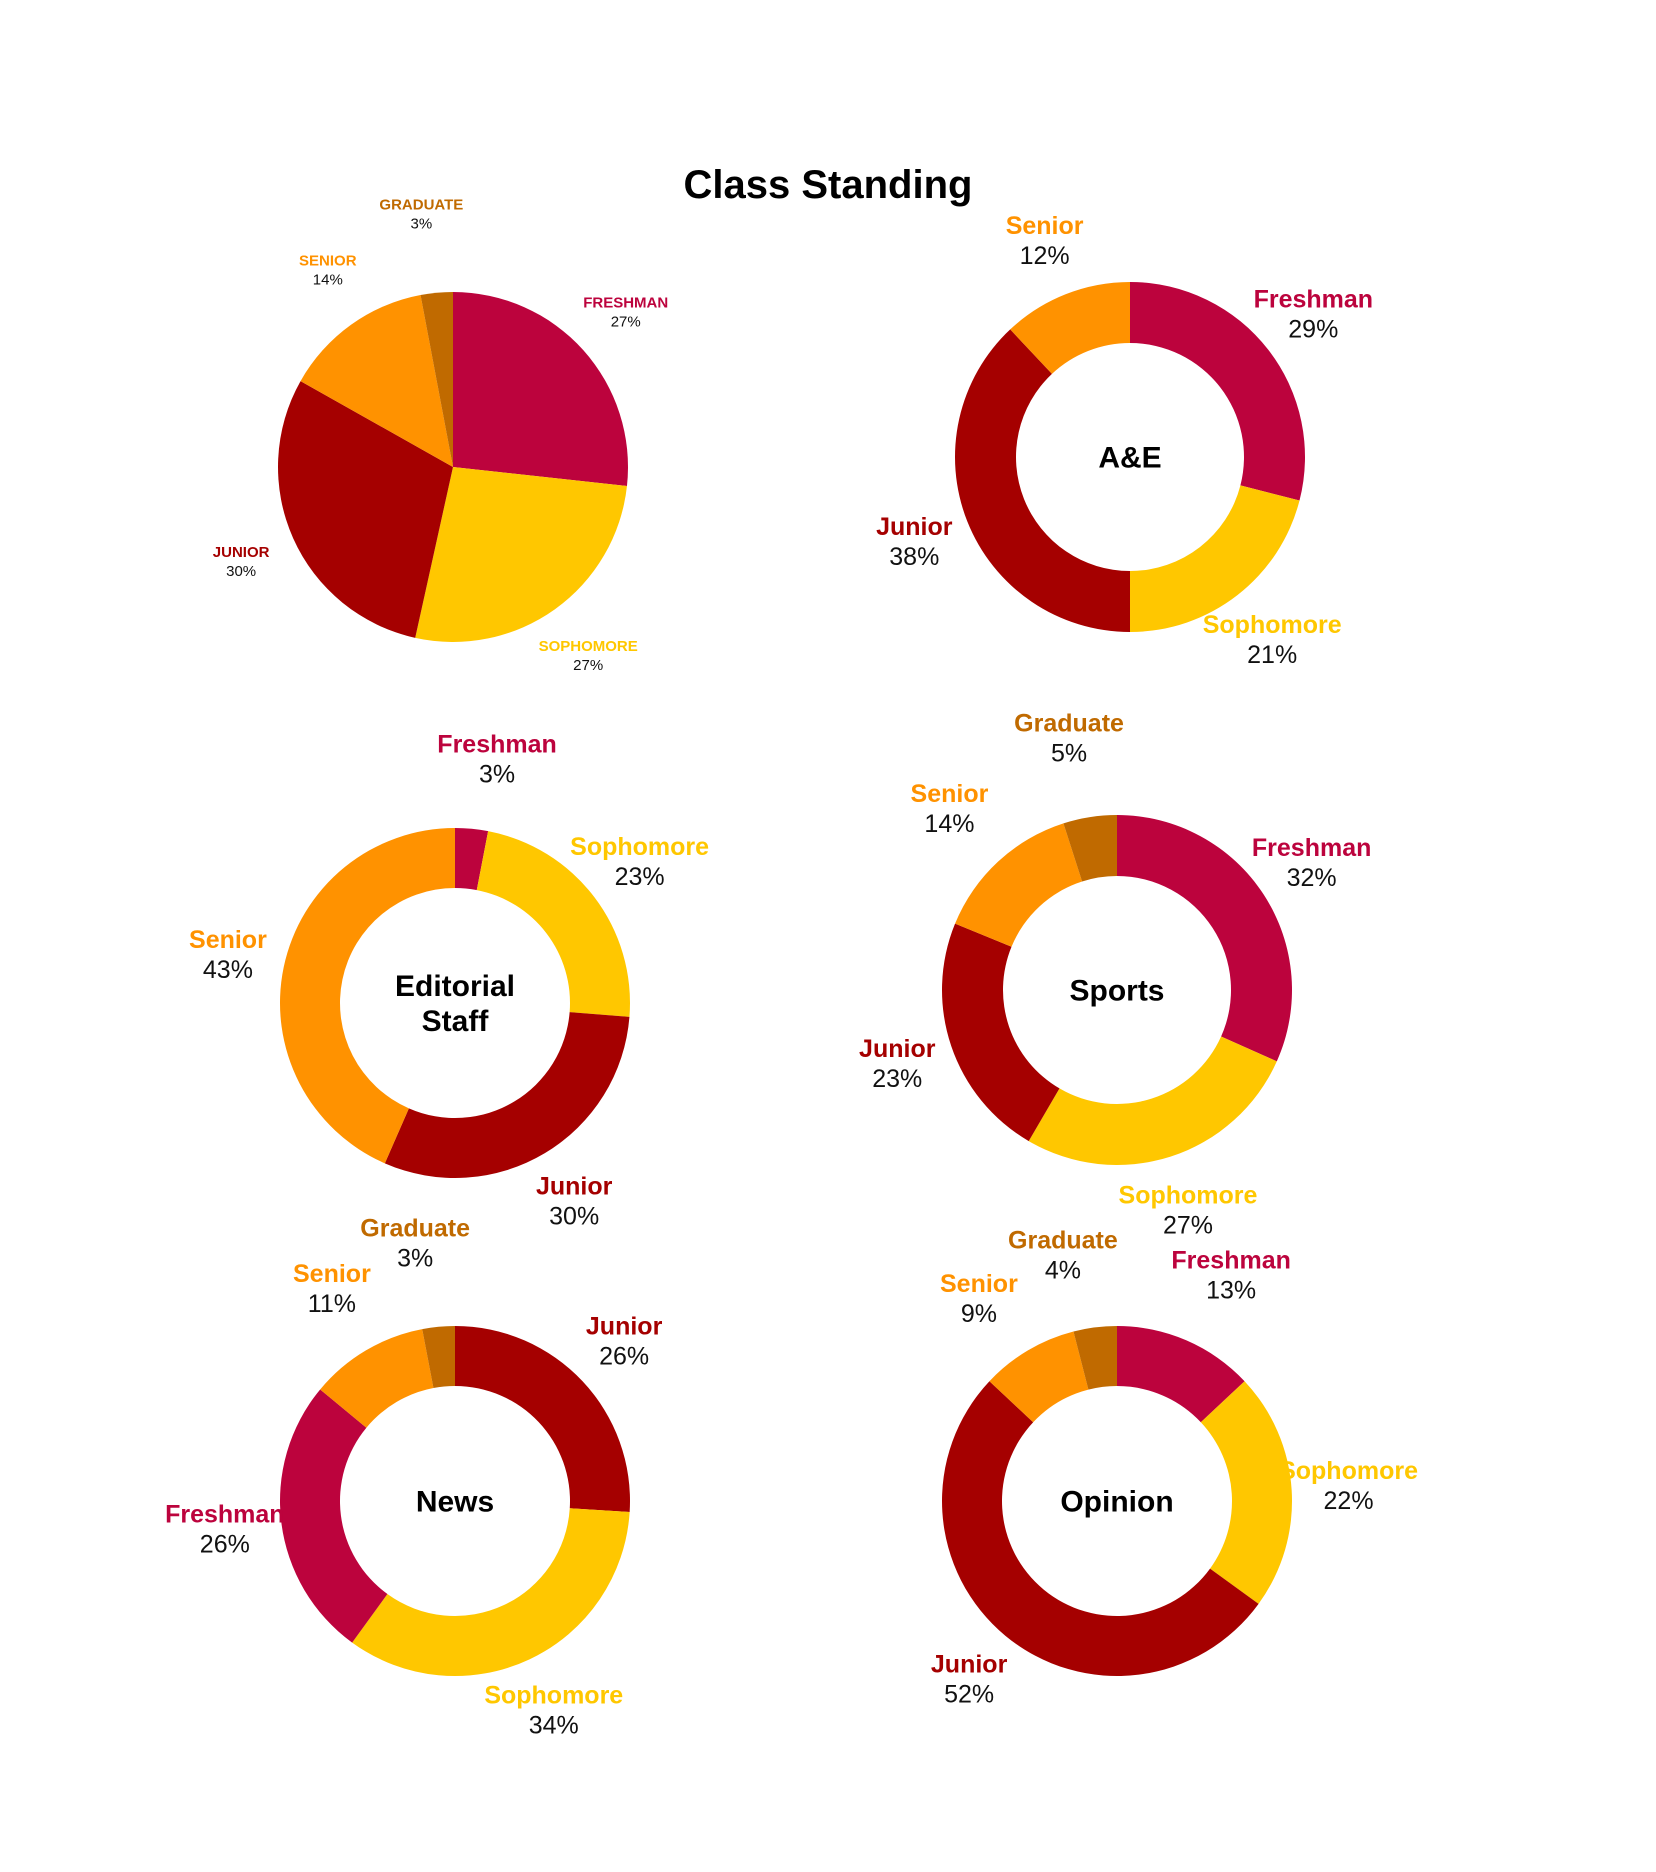  What do you see at coordinates (554, 1725) in the screenshot?
I see `slice-value-sophomore: 34%` at bounding box center [554, 1725].